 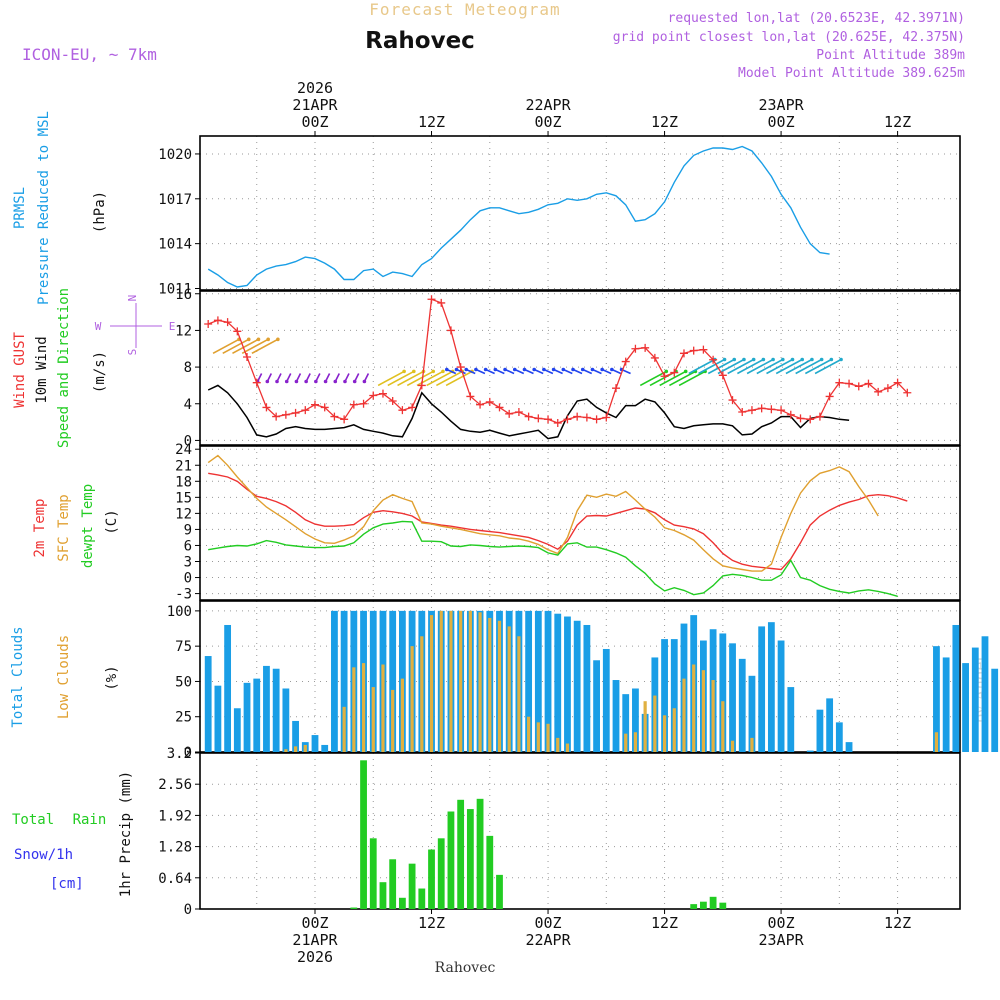 I want to click on top-time-label: 12Z, so click(x=431, y=122).